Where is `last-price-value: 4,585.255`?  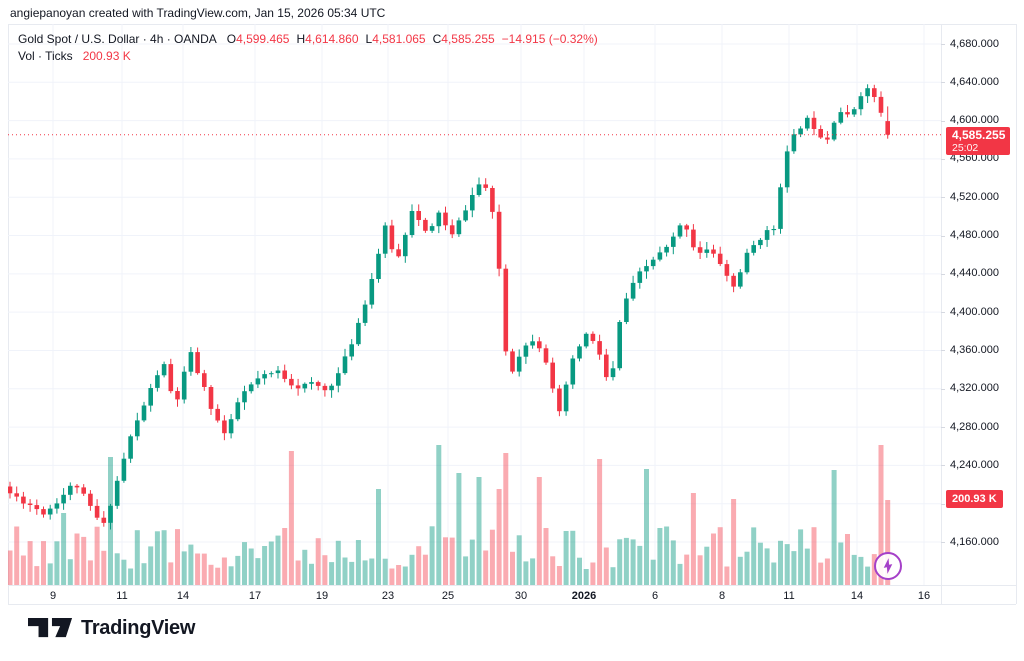 last-price-value: 4,585.255 is located at coordinates (979, 135).